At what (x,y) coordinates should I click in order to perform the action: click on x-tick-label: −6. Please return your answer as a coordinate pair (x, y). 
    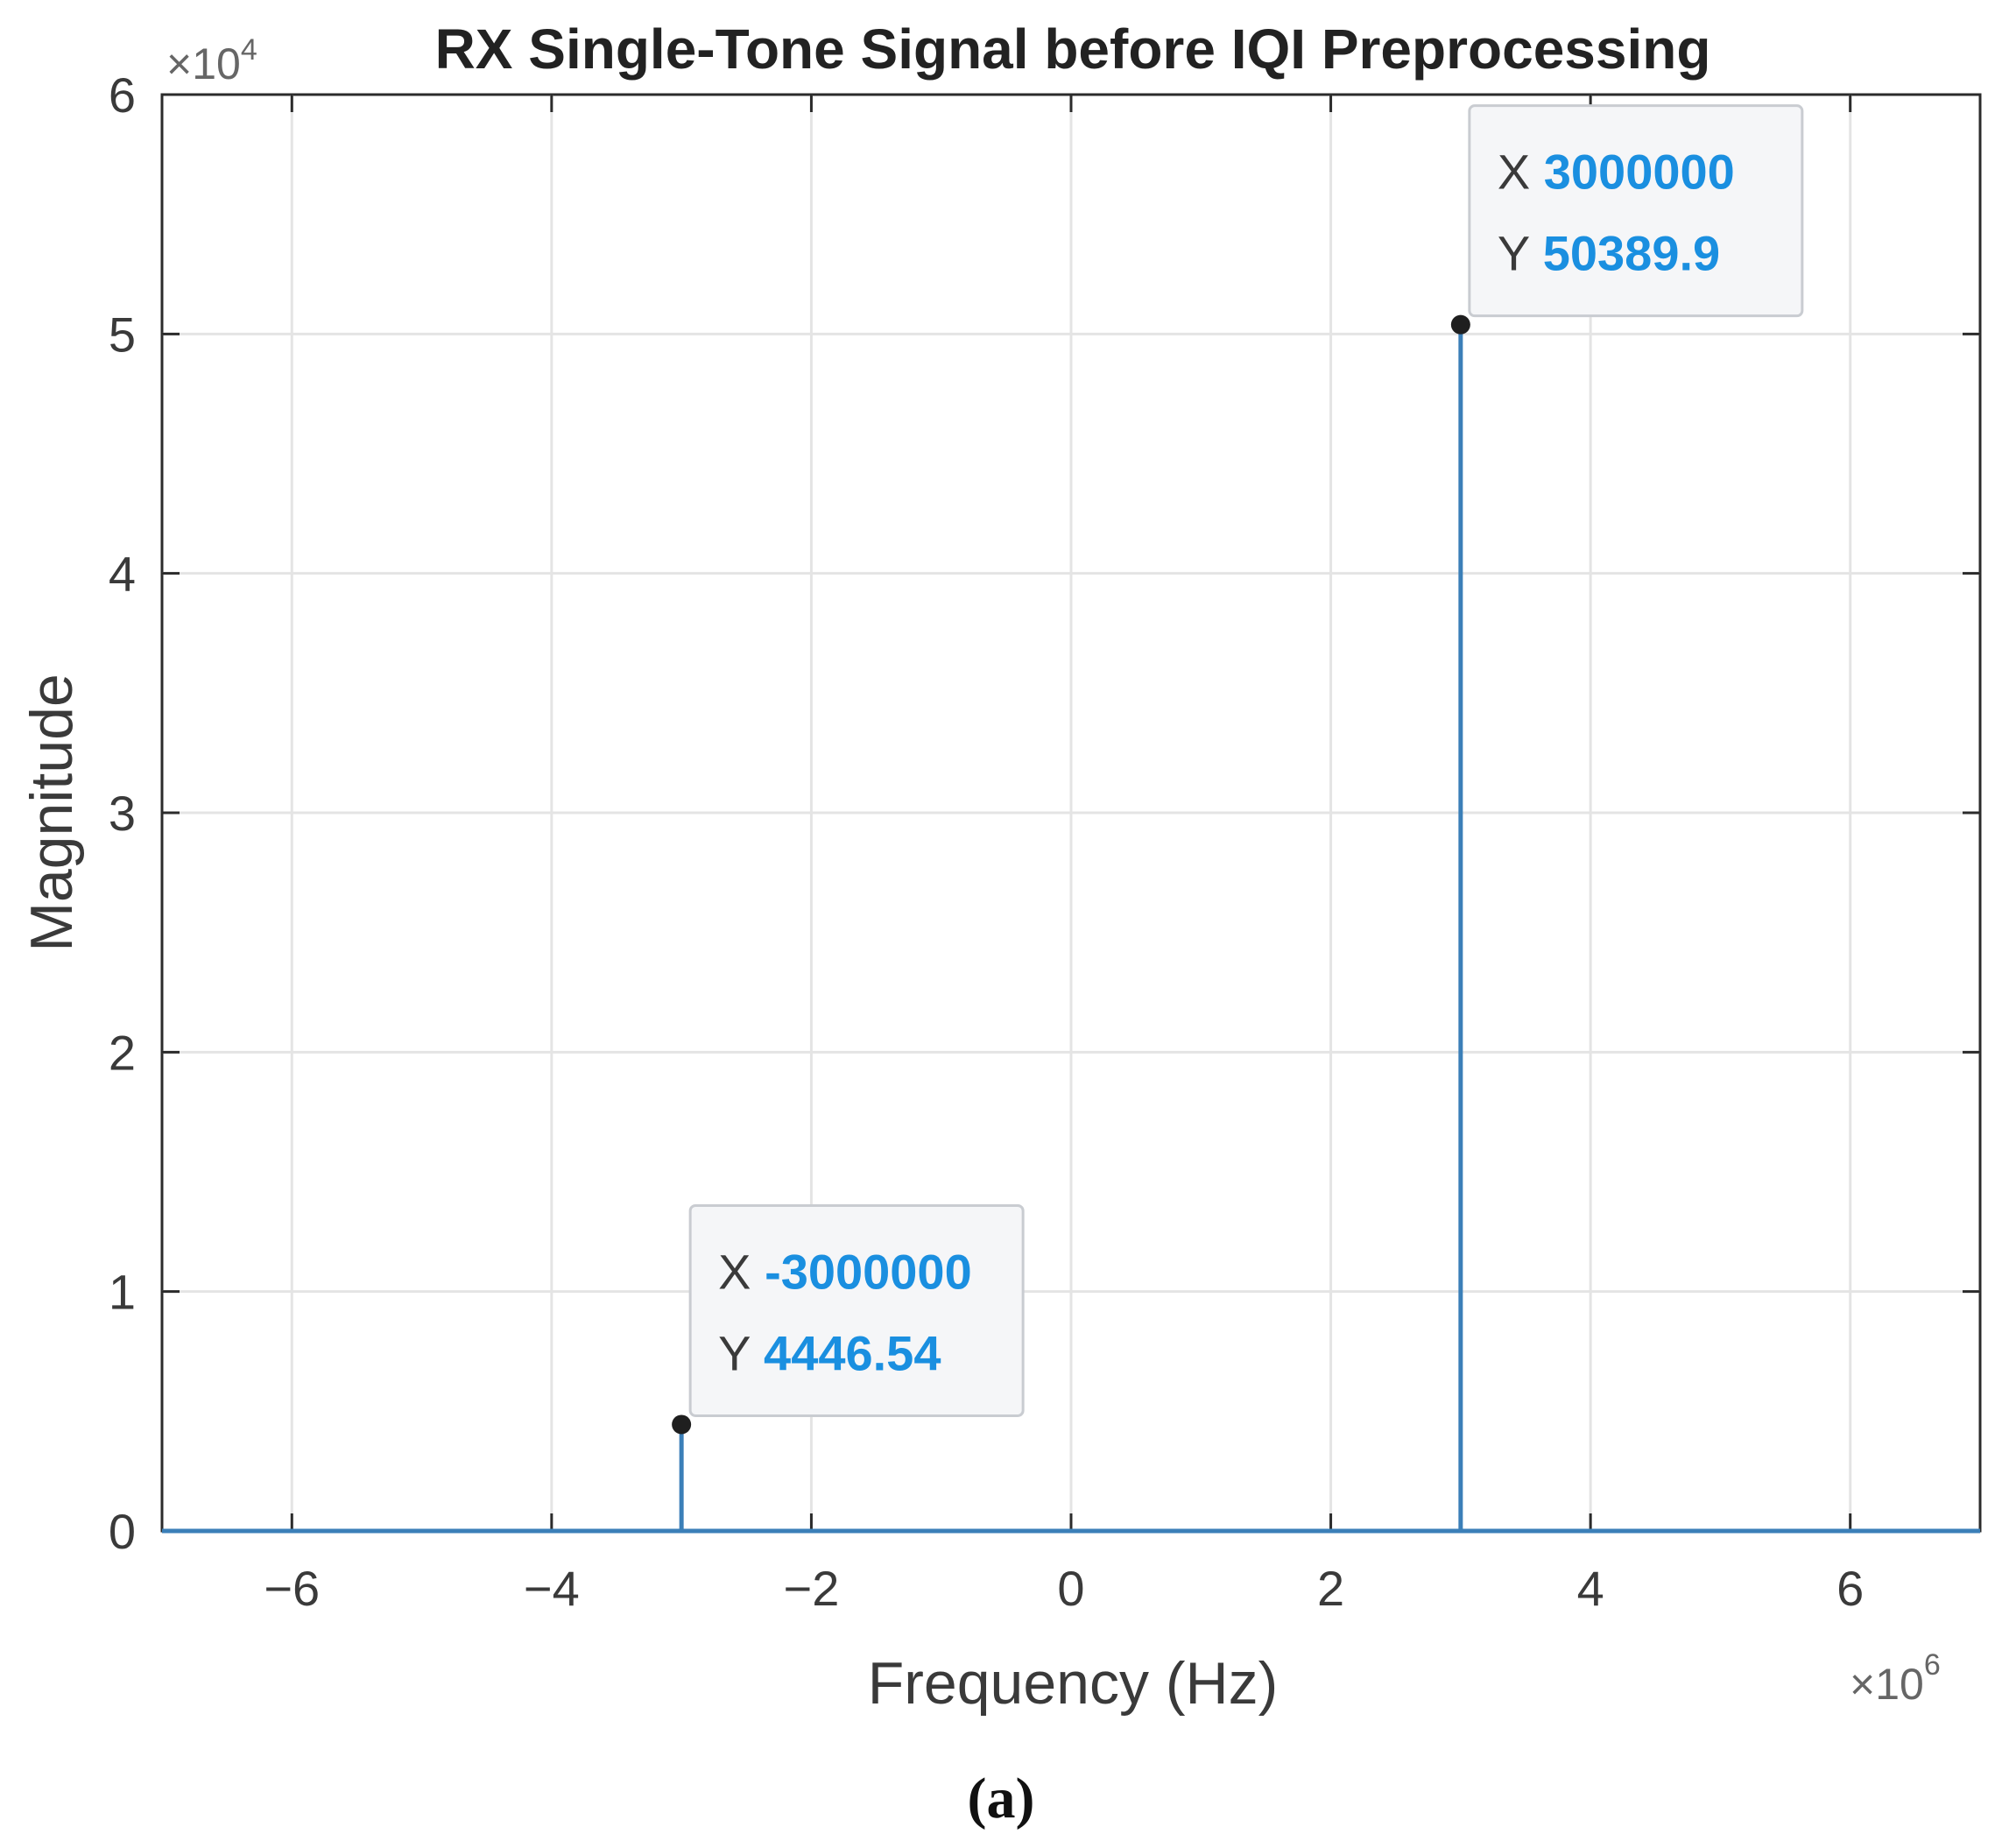
    Looking at the image, I should click on (292, 1589).